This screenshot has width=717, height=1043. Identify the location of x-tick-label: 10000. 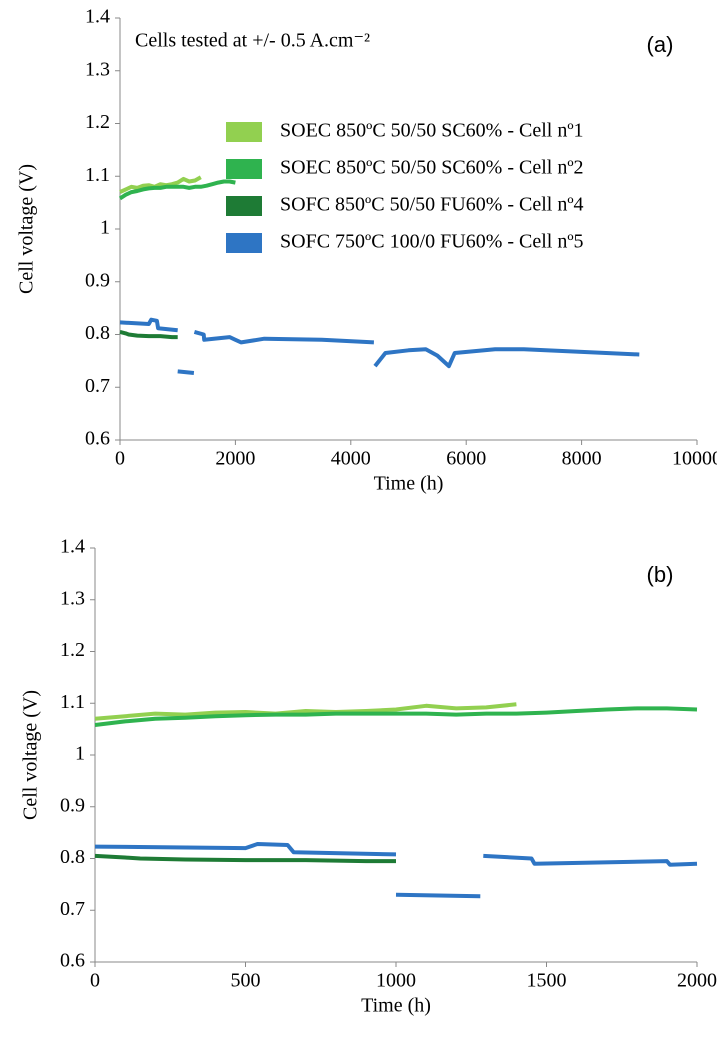
(694, 459).